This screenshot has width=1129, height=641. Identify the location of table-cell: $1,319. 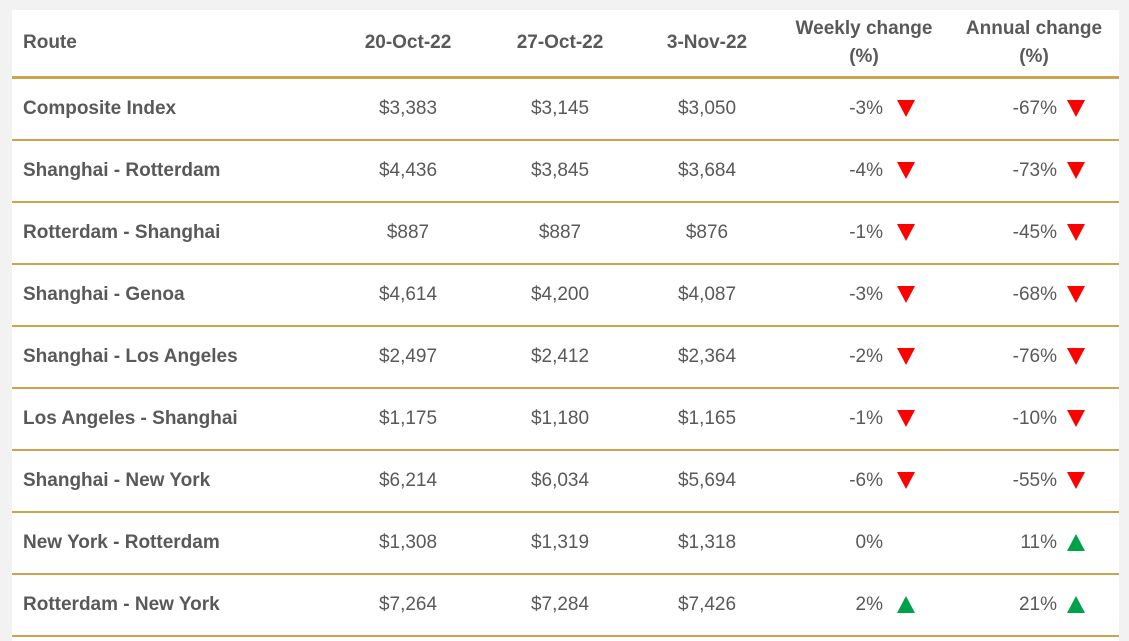
(560, 542).